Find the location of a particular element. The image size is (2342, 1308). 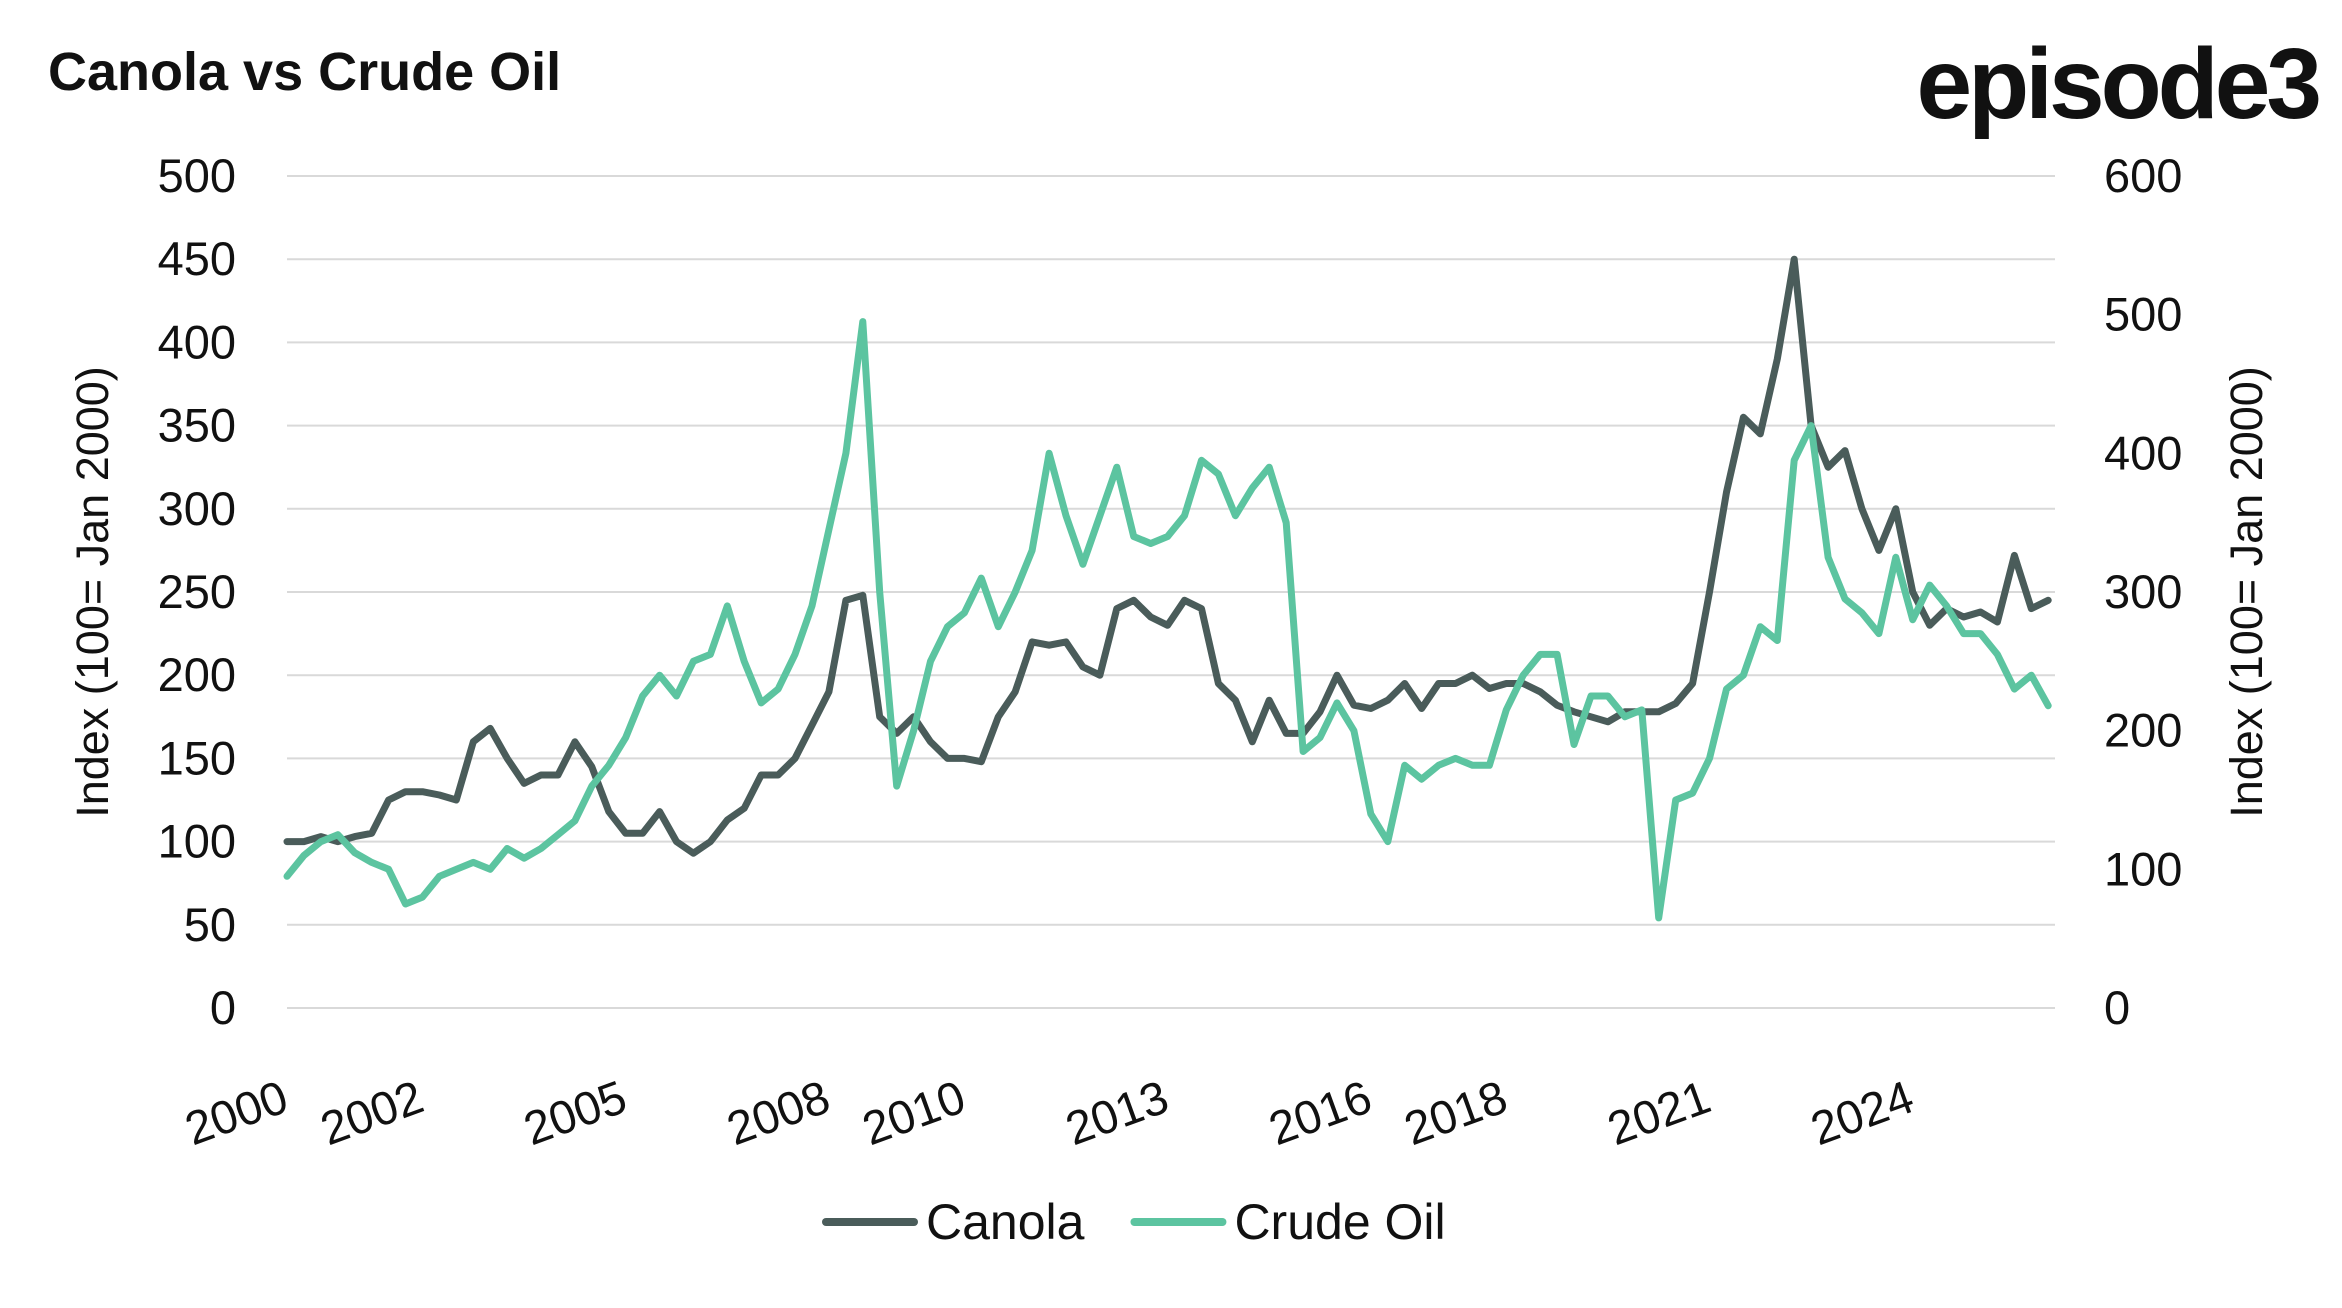

chart-title: Canola vs Crude Oil is located at coordinates (304, 72).